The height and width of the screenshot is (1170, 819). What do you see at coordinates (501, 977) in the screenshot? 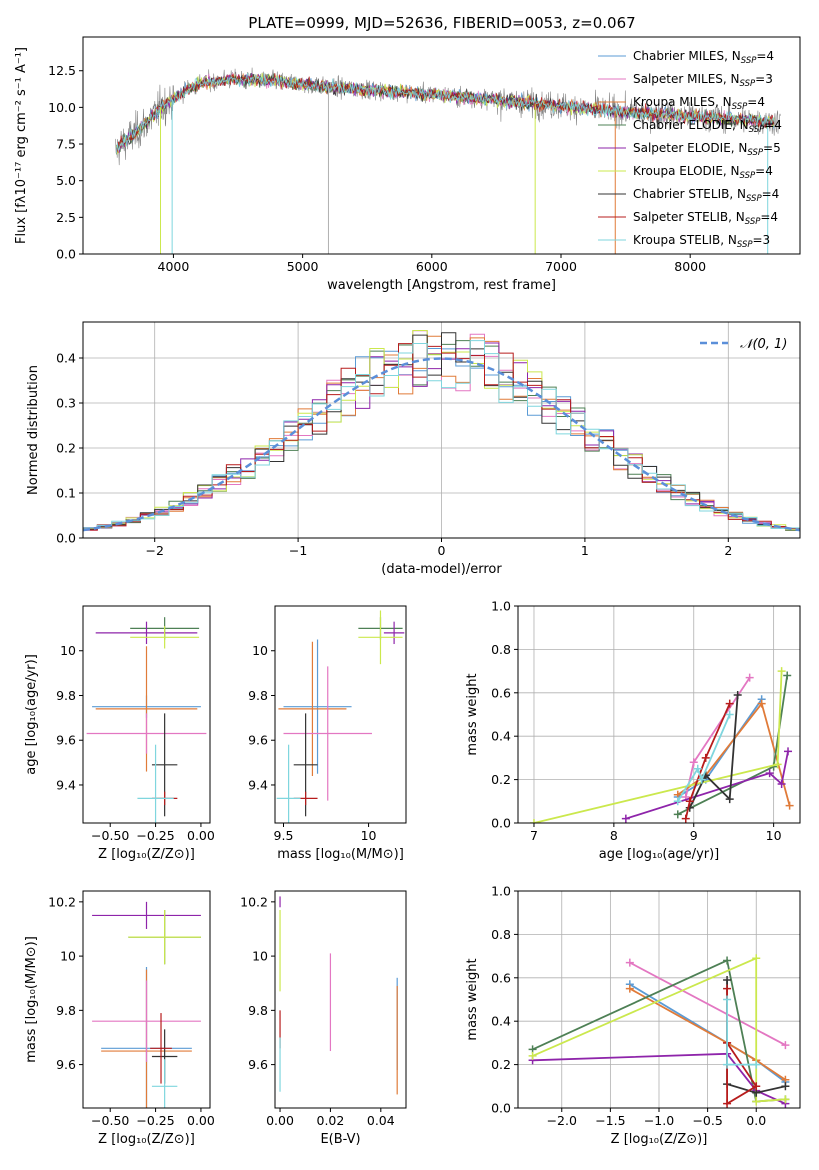
I see `y-tick-label: 0.6` at bounding box center [501, 977].